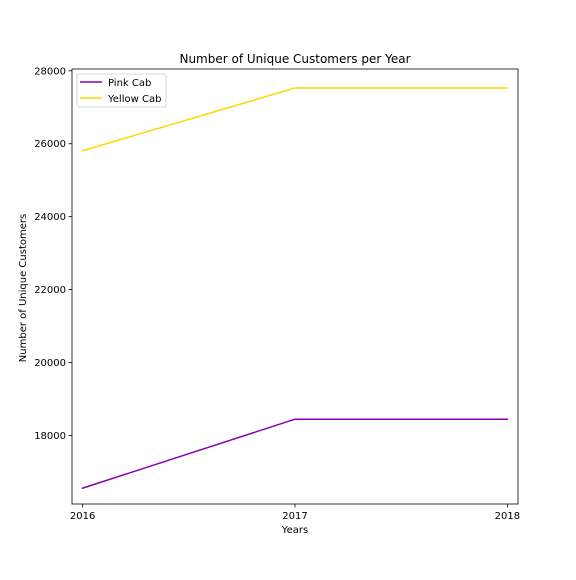  Describe the element at coordinates (50, 217) in the screenshot. I see `y-tick-label: 24000` at that location.